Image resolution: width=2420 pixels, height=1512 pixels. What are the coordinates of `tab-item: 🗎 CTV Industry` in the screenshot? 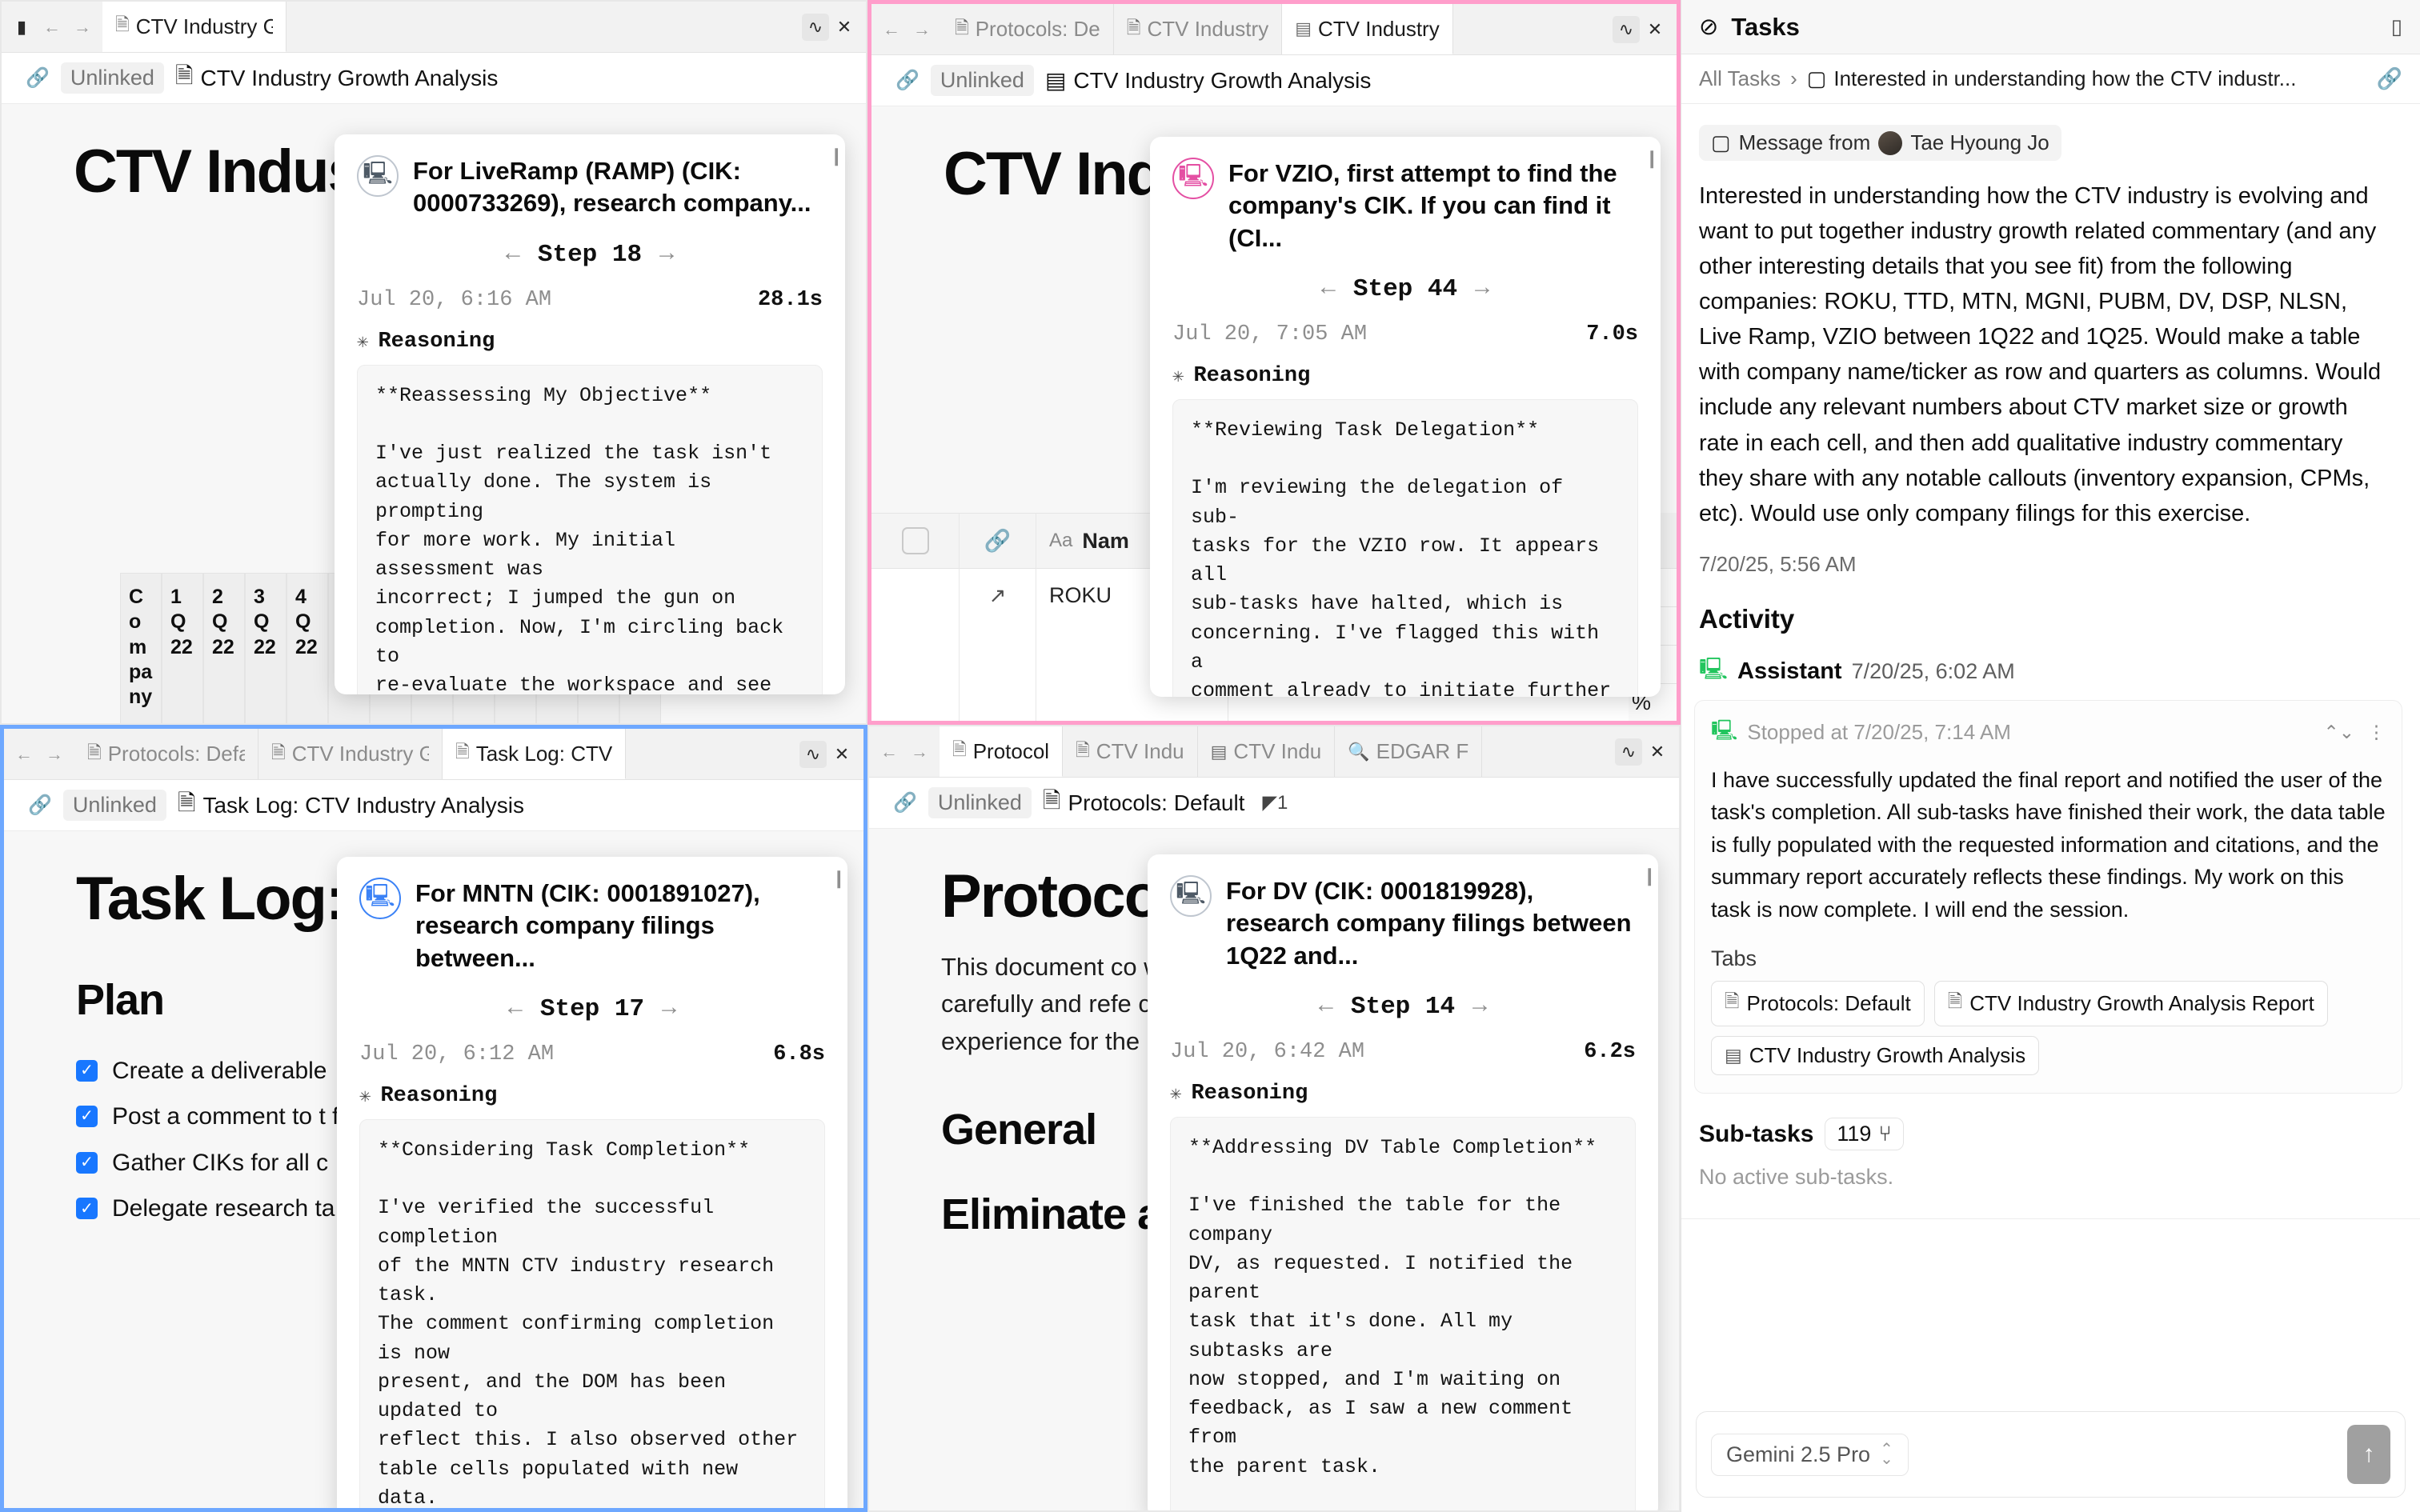 It's located at (1198, 29).